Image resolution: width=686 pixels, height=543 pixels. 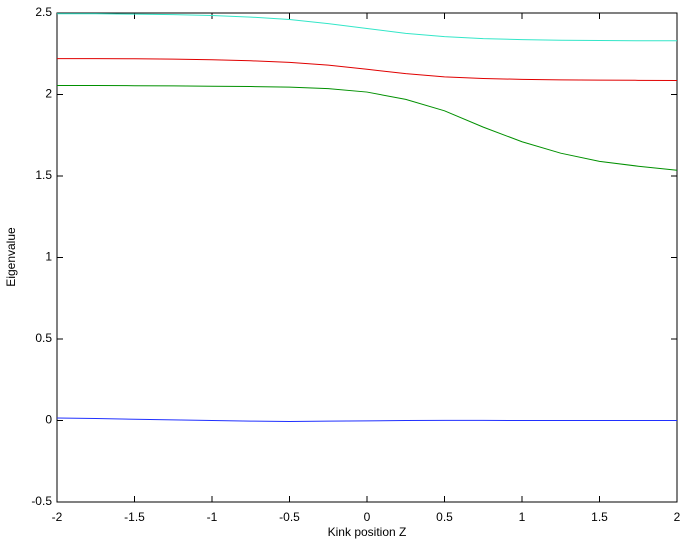 What do you see at coordinates (41, 501) in the screenshot?
I see `y-tick-label: -0.5` at bounding box center [41, 501].